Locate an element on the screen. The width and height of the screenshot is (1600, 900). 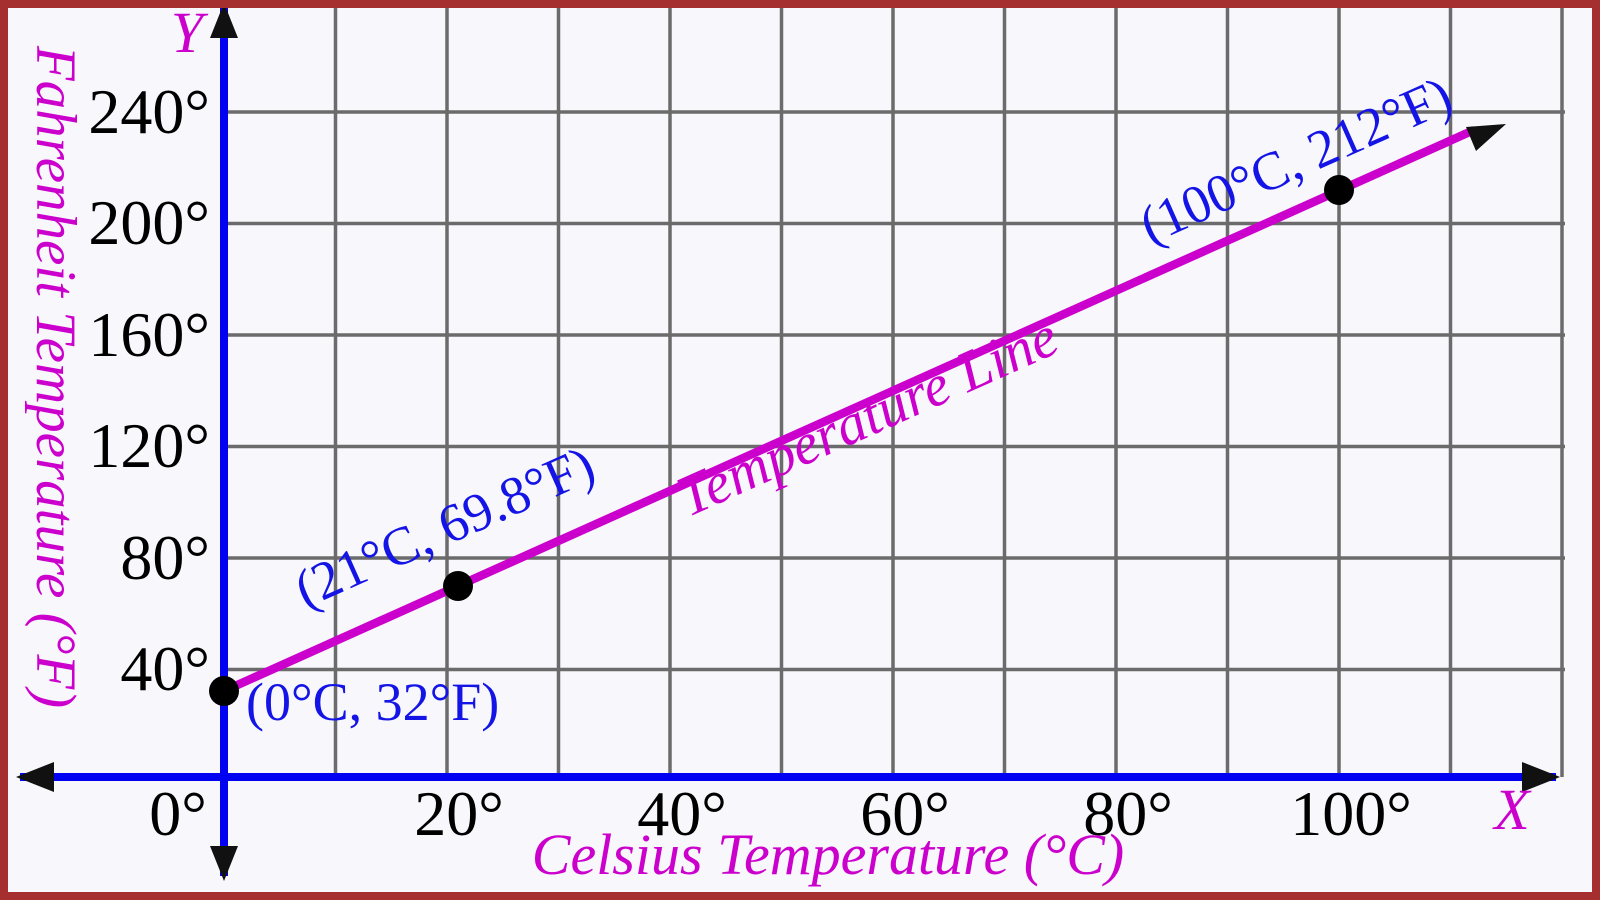
x-tick-20: 20° is located at coordinates (459, 813).